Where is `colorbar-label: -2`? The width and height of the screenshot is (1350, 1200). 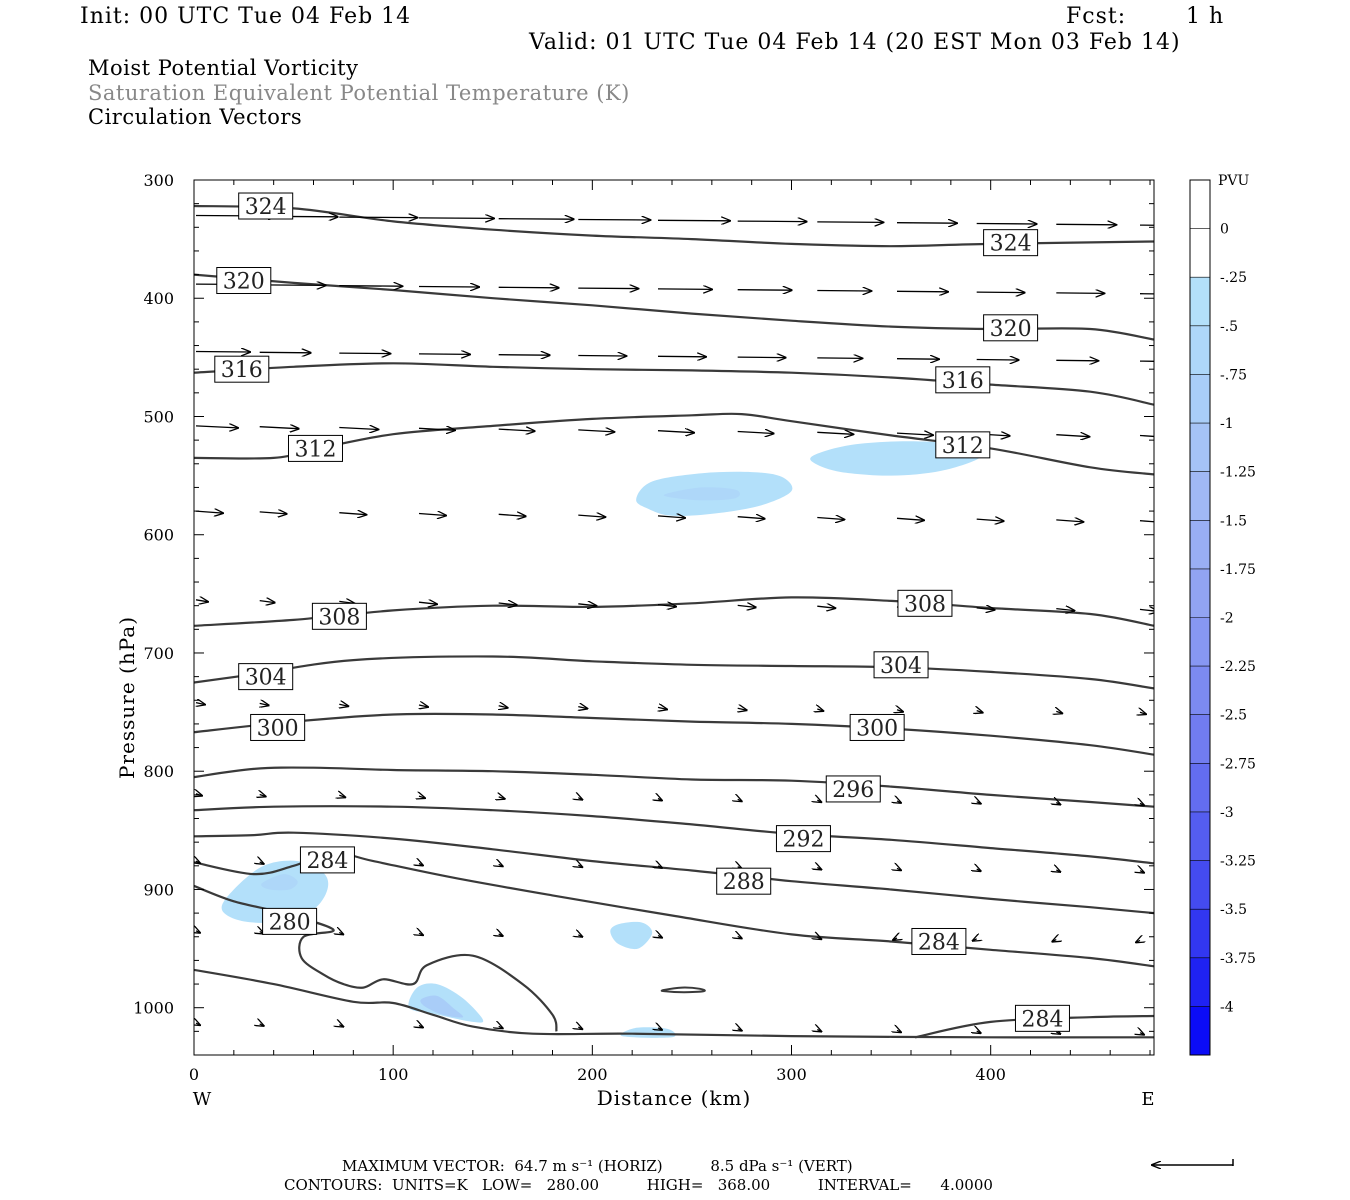
colorbar-label: -2 is located at coordinates (1227, 619).